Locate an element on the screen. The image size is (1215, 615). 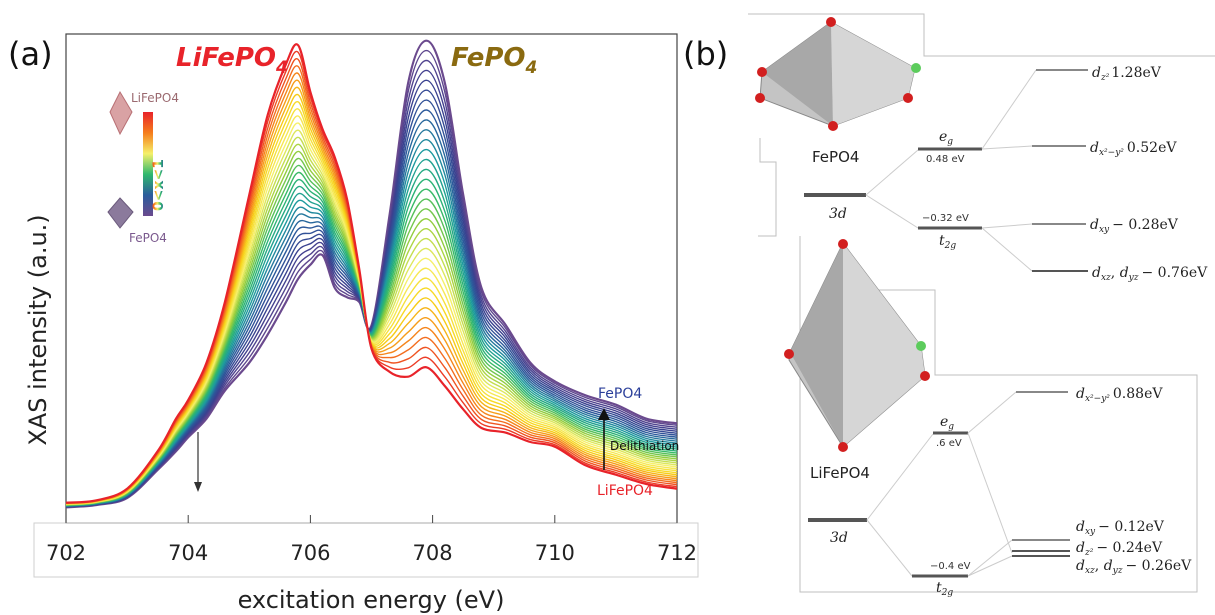
inset-top-label: LiFePO4 is located at coordinates (155, 98).